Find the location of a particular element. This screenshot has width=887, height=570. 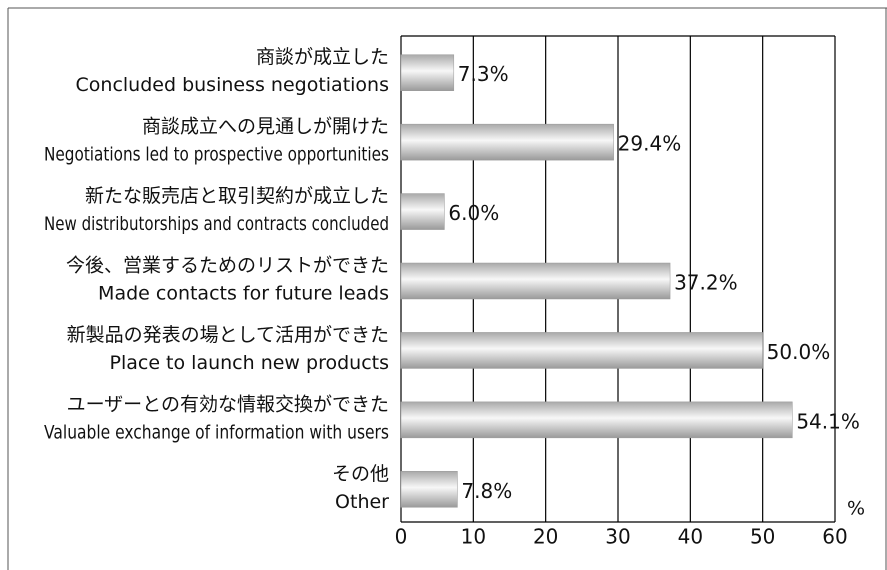

category-label-en: Other is located at coordinates (362, 502).